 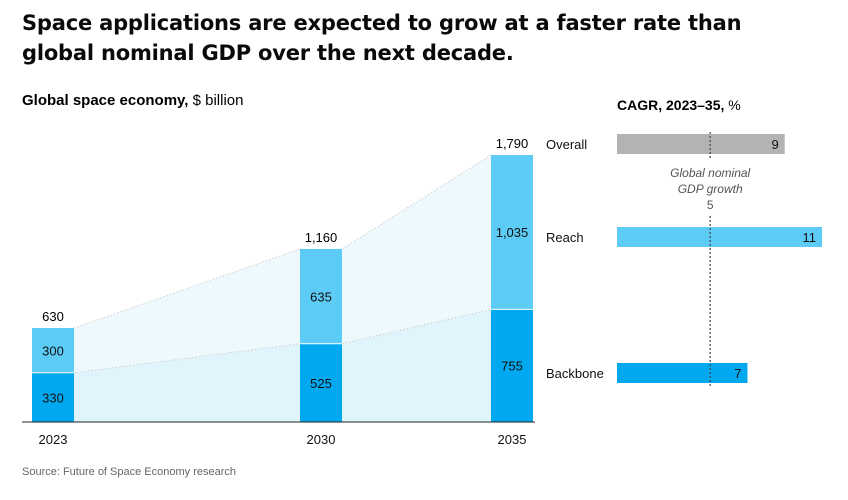 What do you see at coordinates (737, 373) in the screenshot?
I see `cagr-value-label: 7` at bounding box center [737, 373].